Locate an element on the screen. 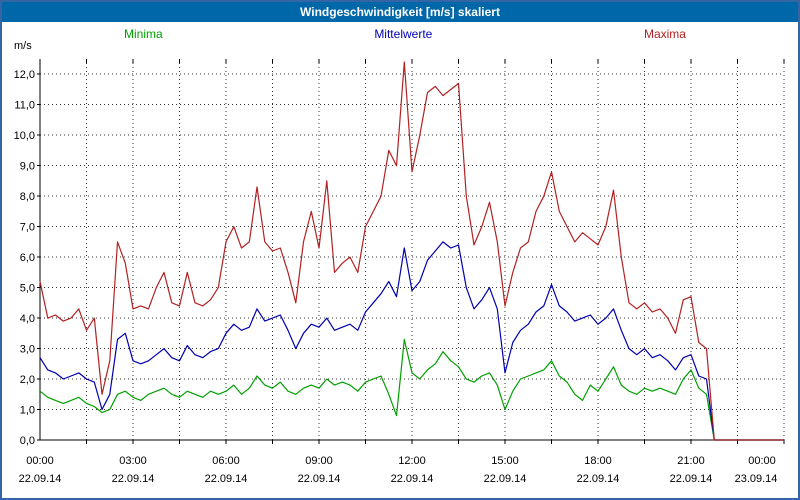  svg-text: 06:00 is located at coordinates (226, 461).